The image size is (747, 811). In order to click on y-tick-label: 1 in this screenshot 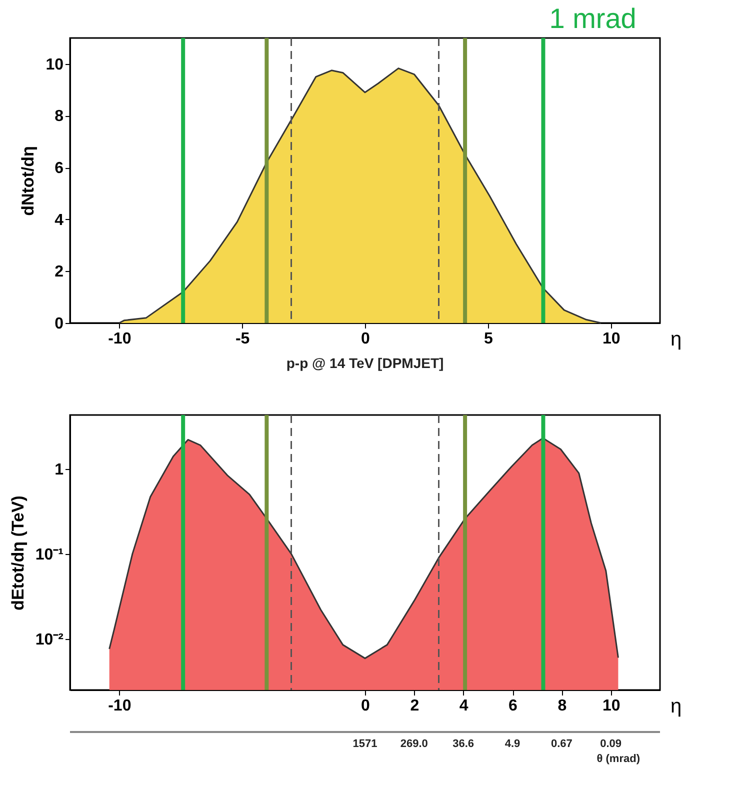, I will do `click(59, 469)`.